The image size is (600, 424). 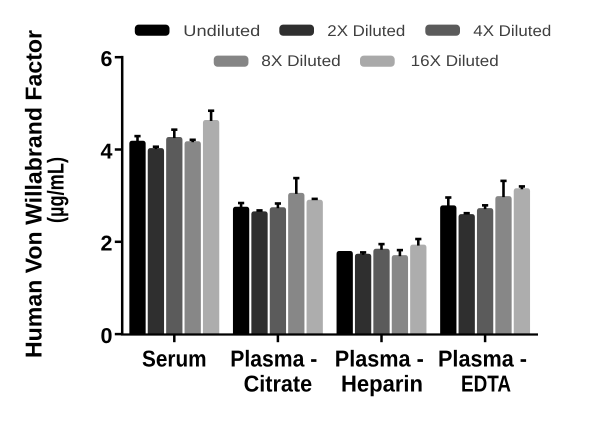 I want to click on svg-text: Serum, so click(x=174, y=358).